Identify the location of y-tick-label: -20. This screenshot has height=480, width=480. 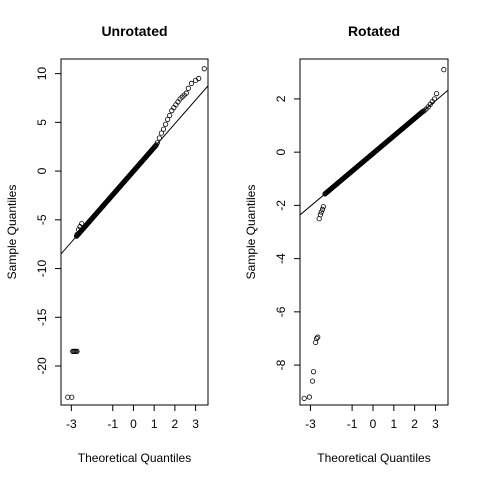
(42, 366).